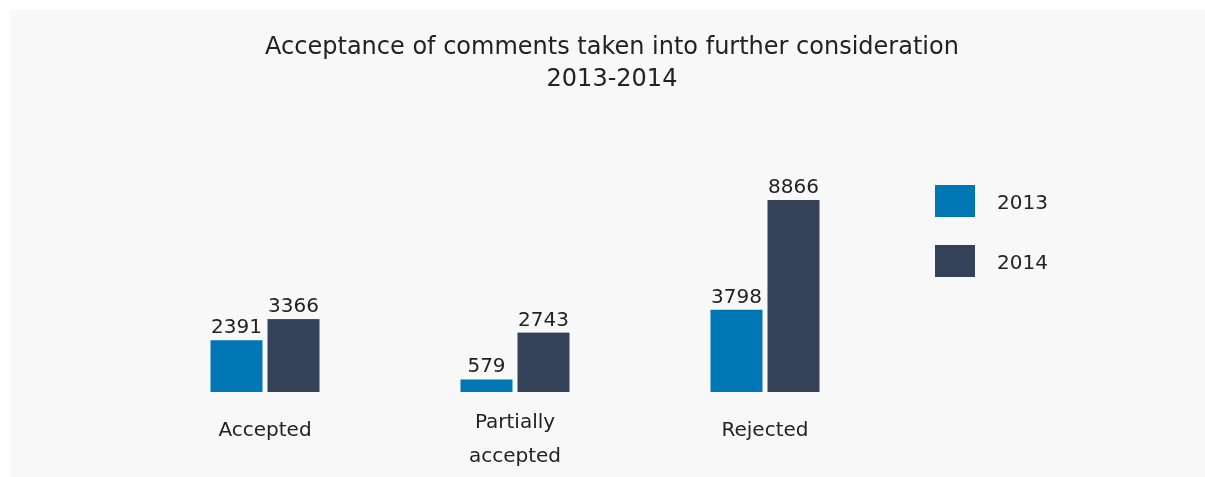 The height and width of the screenshot is (477, 1205). What do you see at coordinates (1022, 202) in the screenshot?
I see `legend-label: 2013` at bounding box center [1022, 202].